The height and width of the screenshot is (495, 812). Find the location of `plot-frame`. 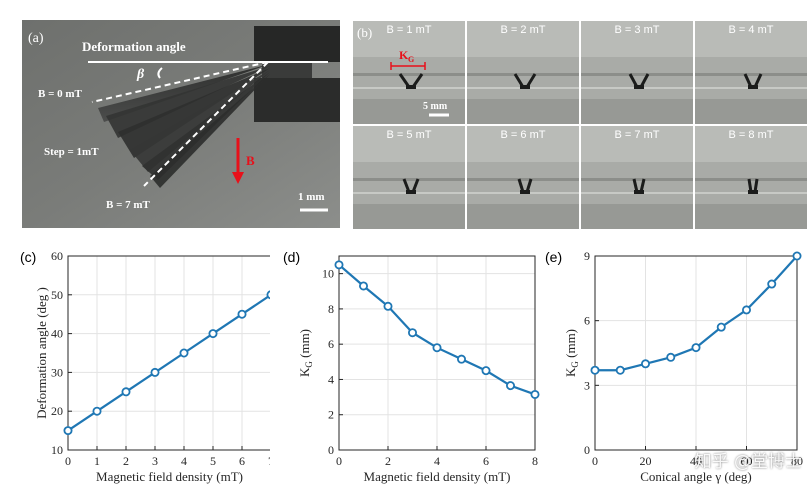

plot-frame is located at coordinates (169, 353).